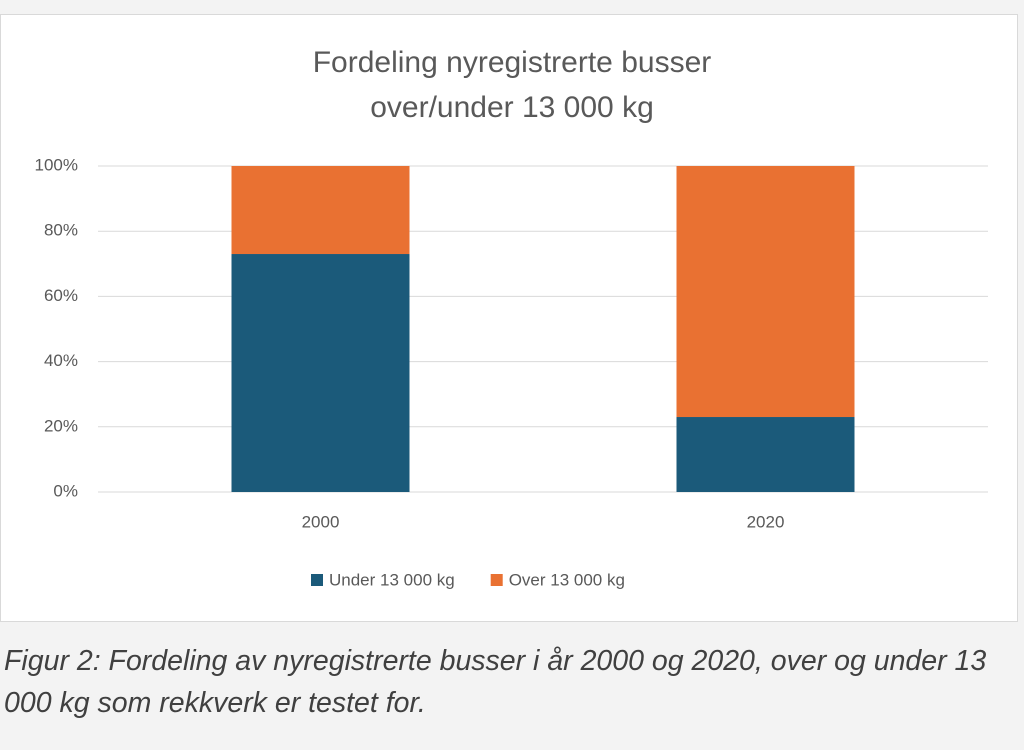 Image resolution: width=1024 pixels, height=750 pixels. I want to click on x-tick-label: 2000, so click(321, 521).